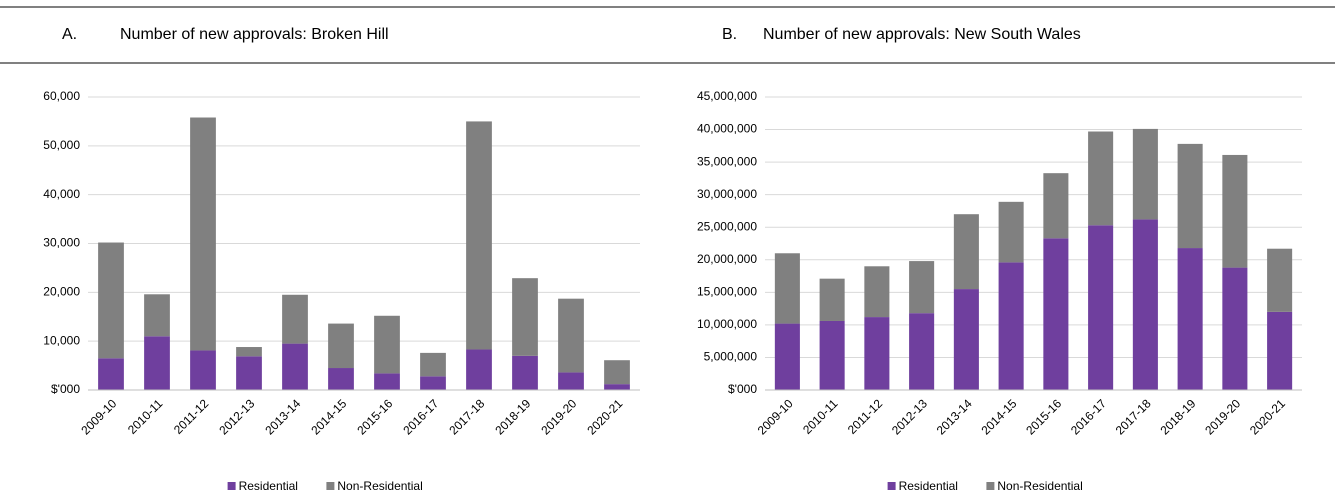 The image size is (1335, 499). What do you see at coordinates (922, 34) in the screenshot?
I see `chart-title: Number of new approvals: New South Wales` at bounding box center [922, 34].